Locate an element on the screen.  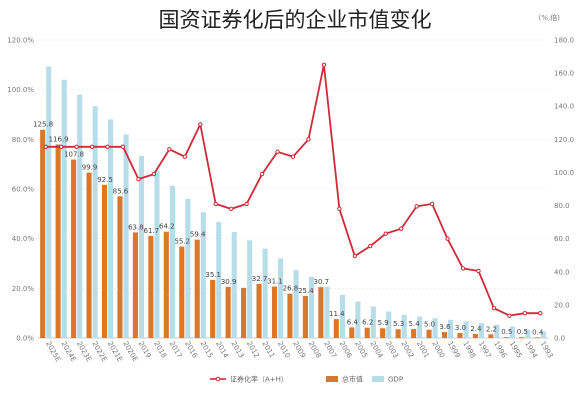
market-value-label: 30.9 is located at coordinates (229, 282).